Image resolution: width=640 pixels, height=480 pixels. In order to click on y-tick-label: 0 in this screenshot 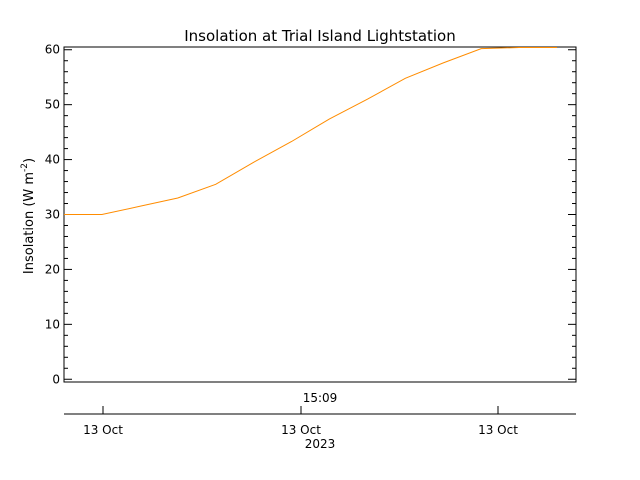, I will do `click(56, 379)`.